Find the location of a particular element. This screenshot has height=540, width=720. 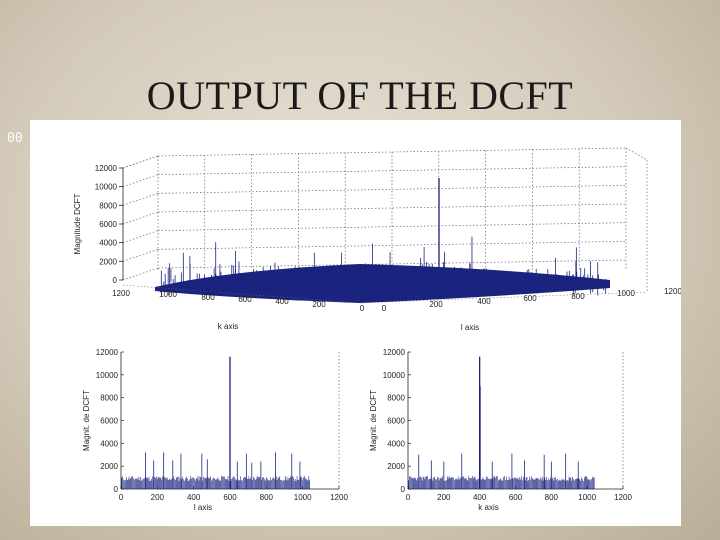

right-plot-x-tick-label: 0 is located at coordinates (408, 497).